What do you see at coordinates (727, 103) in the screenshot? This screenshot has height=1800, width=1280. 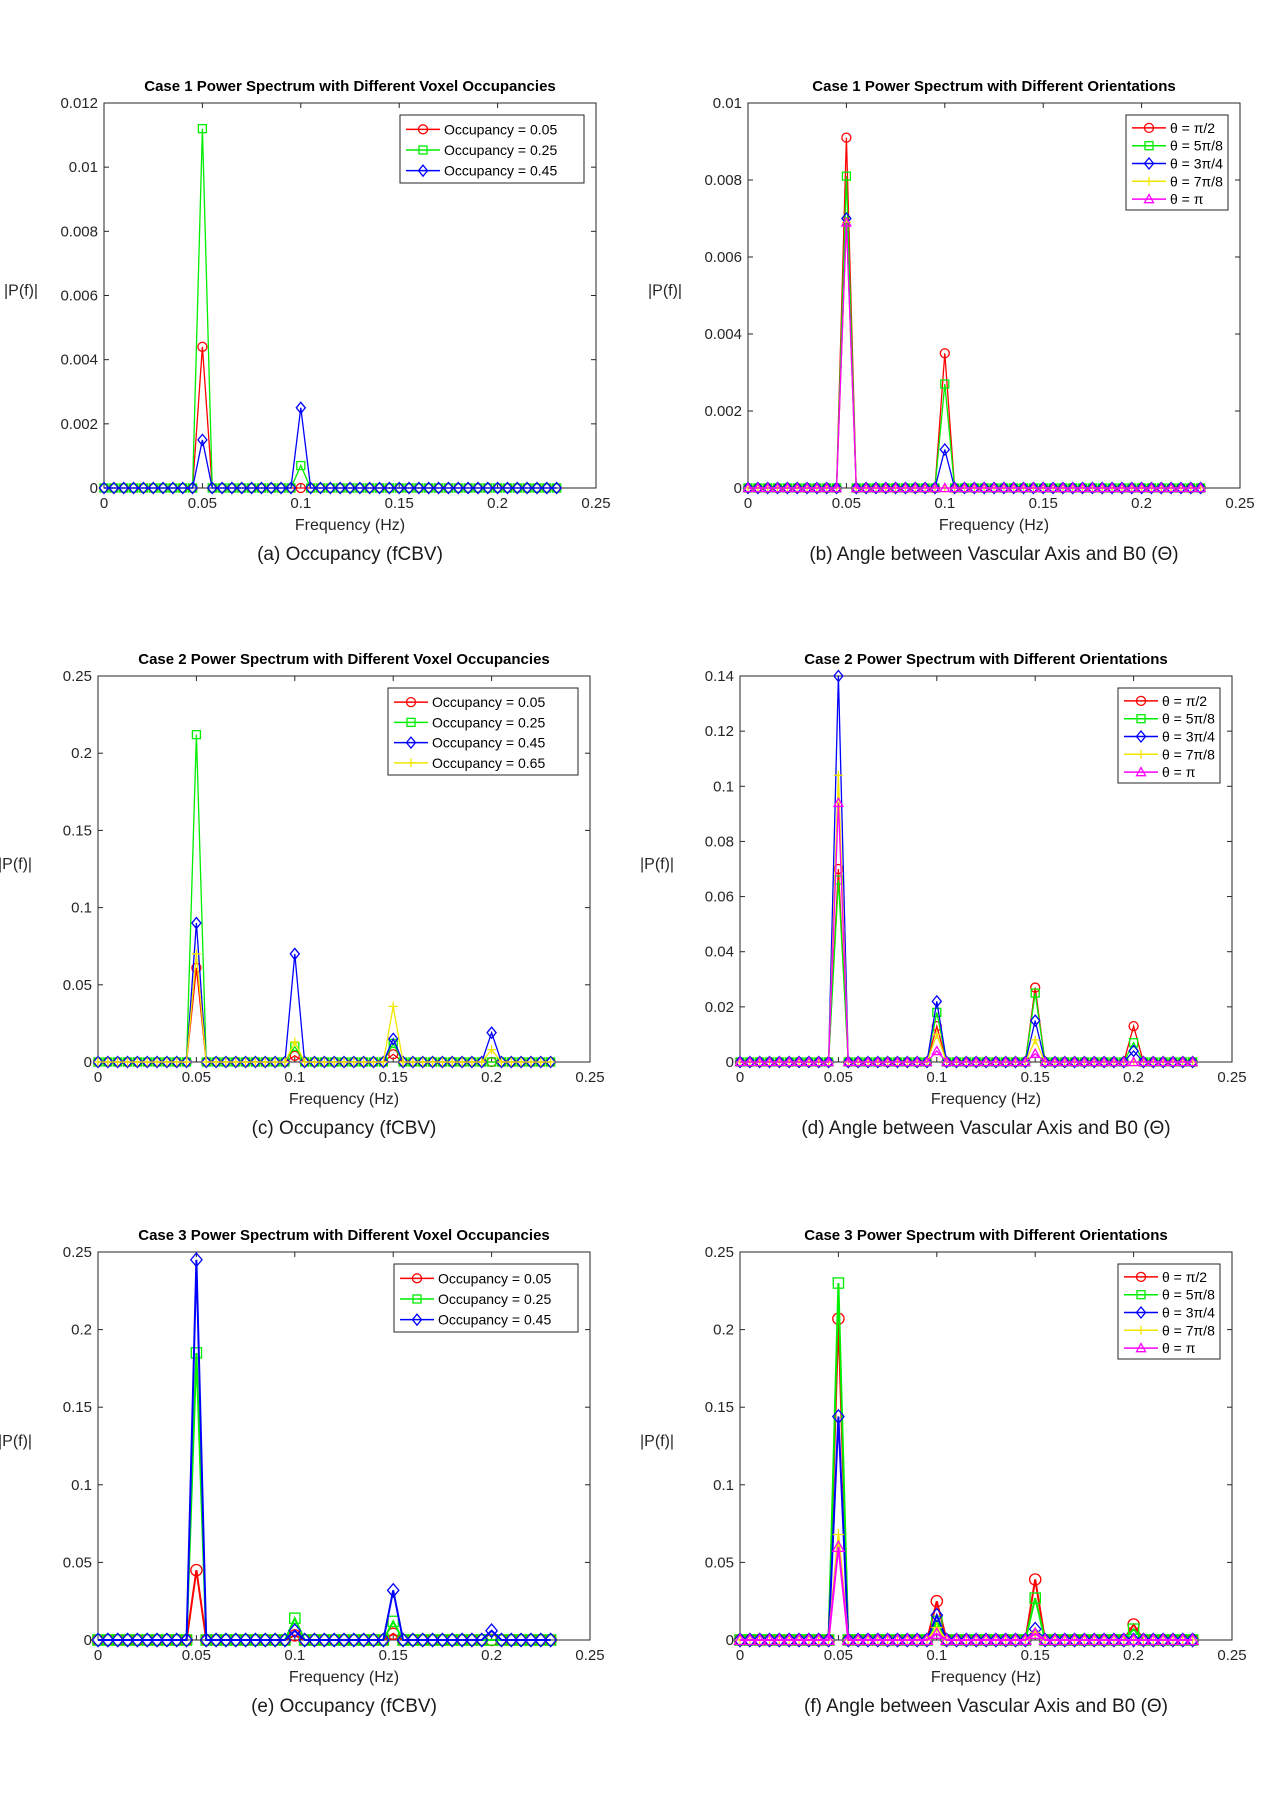 I see `y-tick-label: 0.01` at bounding box center [727, 103].